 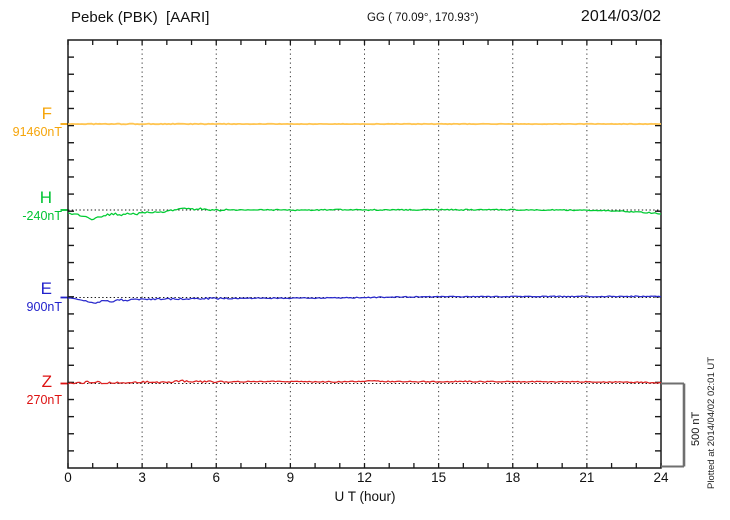 I want to click on trace-baseline-value-H: -240nT, so click(x=42, y=216).